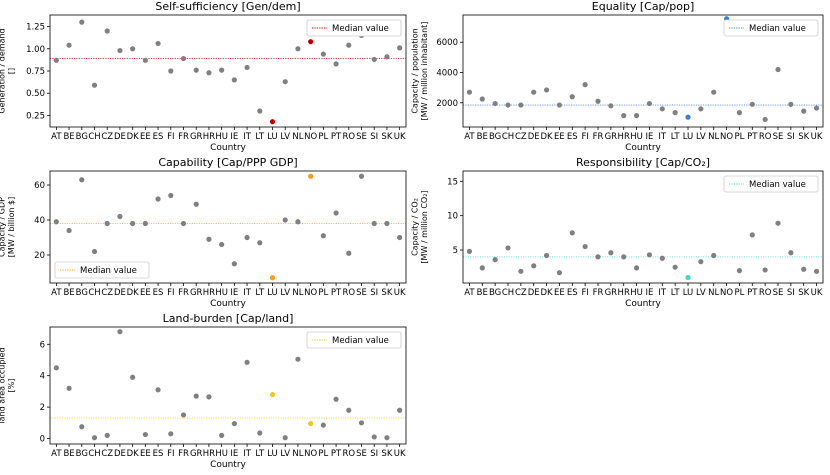  Describe the element at coordinates (39, 256) in the screenshot. I see `y-tick-label: 20` at that location.